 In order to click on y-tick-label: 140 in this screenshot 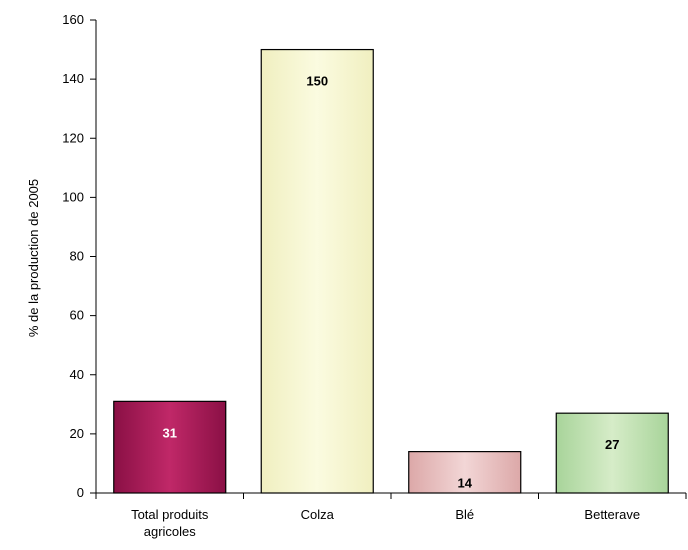, I will do `click(73, 78)`.